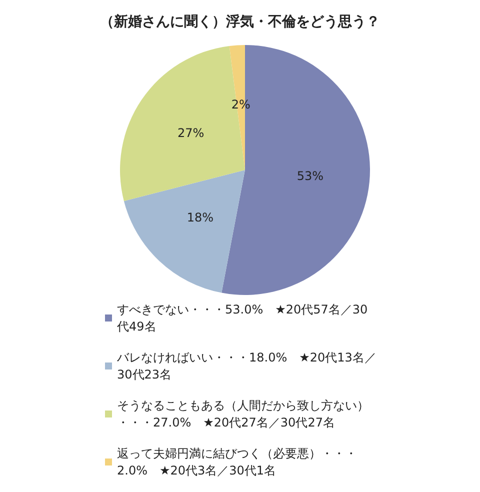  What do you see at coordinates (242, 318) in the screenshot?
I see `legend-label: すべきでない・・・53.0% ★20代57名／30代49名` at bounding box center [242, 318].